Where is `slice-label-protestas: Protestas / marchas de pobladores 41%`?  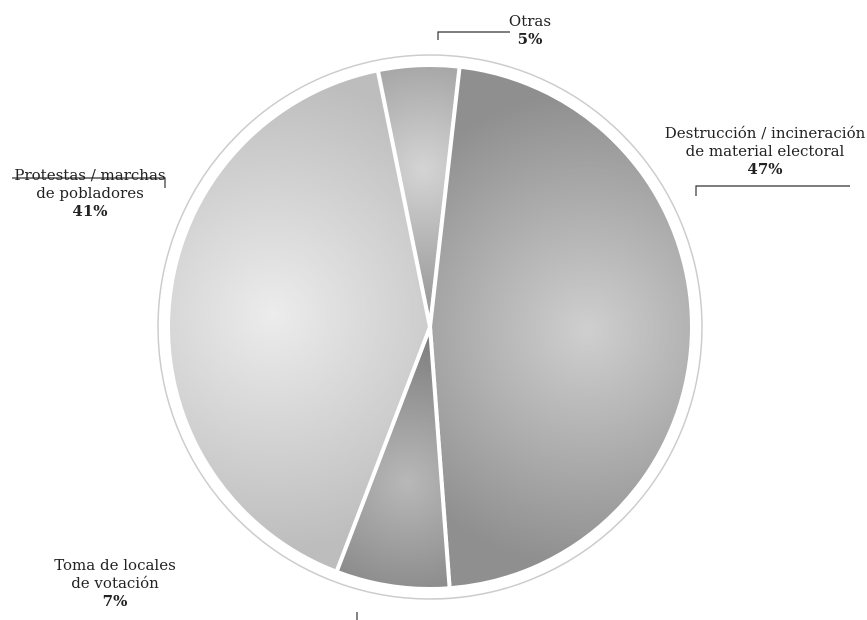
slice-label-protestas: Protestas / marchas de pobladores 41% is located at coordinates (90, 193).